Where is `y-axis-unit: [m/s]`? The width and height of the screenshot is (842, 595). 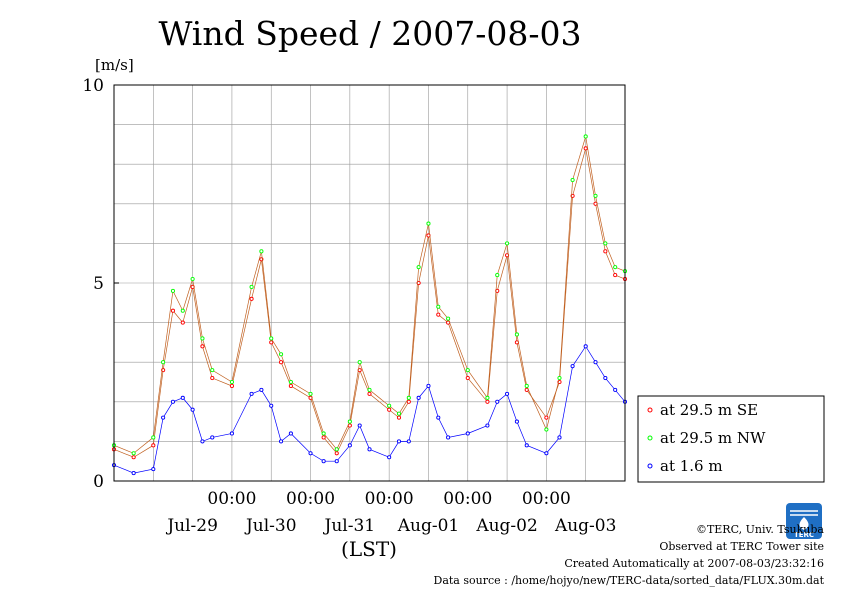 y-axis-unit: [m/s] is located at coordinates (114, 65).